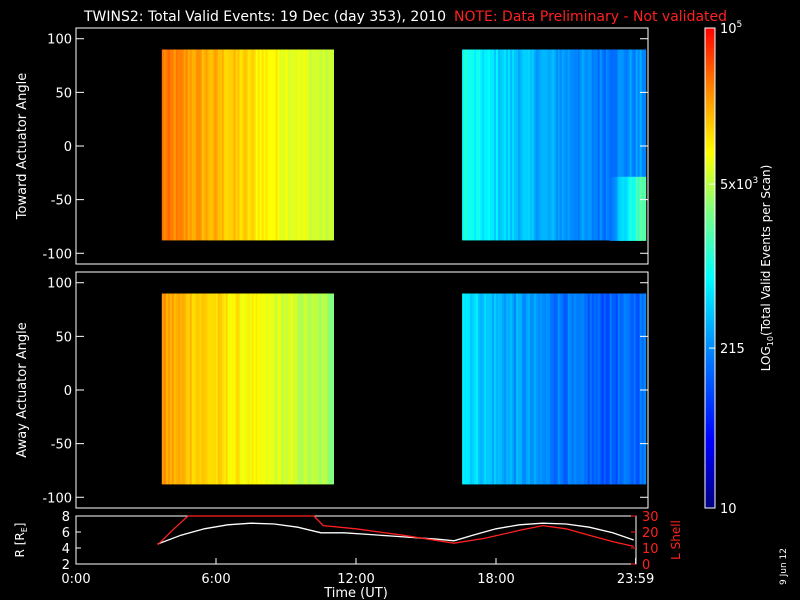 This screenshot has width=800, height=600. I want to click on ytick-left-label: 8, so click(66, 517).